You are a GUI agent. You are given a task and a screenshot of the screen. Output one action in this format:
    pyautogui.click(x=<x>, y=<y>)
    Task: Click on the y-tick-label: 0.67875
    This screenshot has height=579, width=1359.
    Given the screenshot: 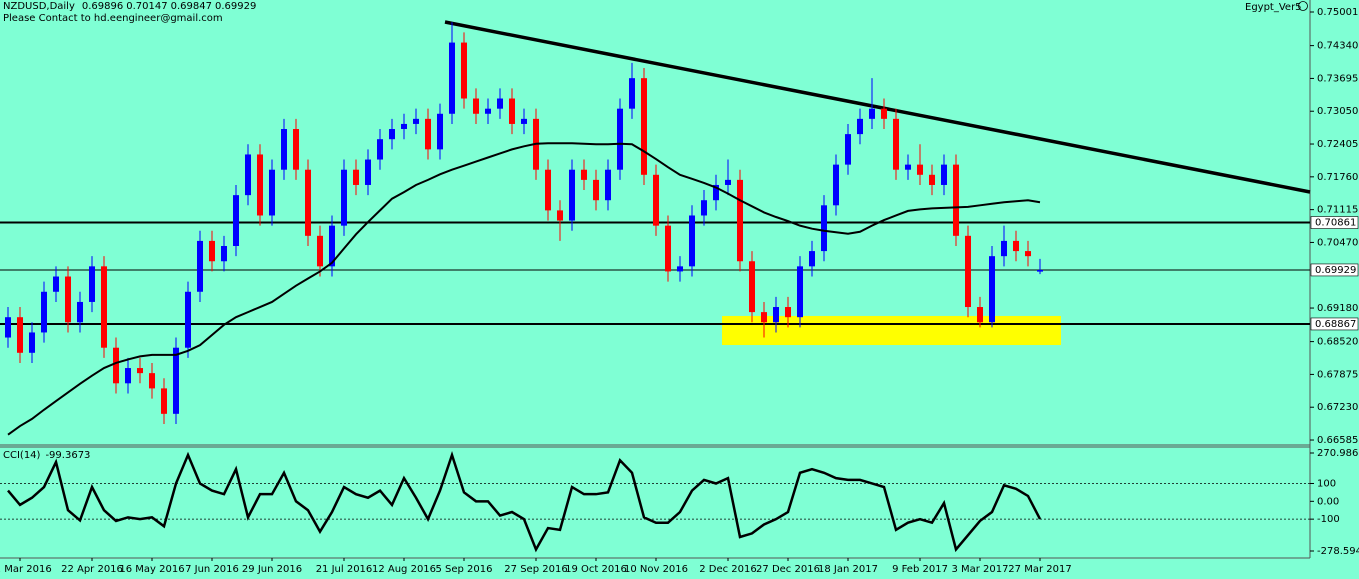 What is the action you would take?
    pyautogui.click(x=1337, y=374)
    